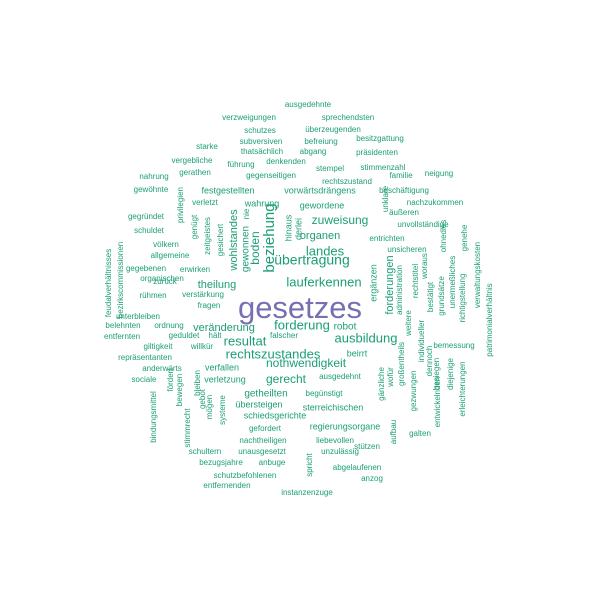 This screenshot has width=600, height=600. I want to click on cloud-word: entfernenden, so click(226, 485).